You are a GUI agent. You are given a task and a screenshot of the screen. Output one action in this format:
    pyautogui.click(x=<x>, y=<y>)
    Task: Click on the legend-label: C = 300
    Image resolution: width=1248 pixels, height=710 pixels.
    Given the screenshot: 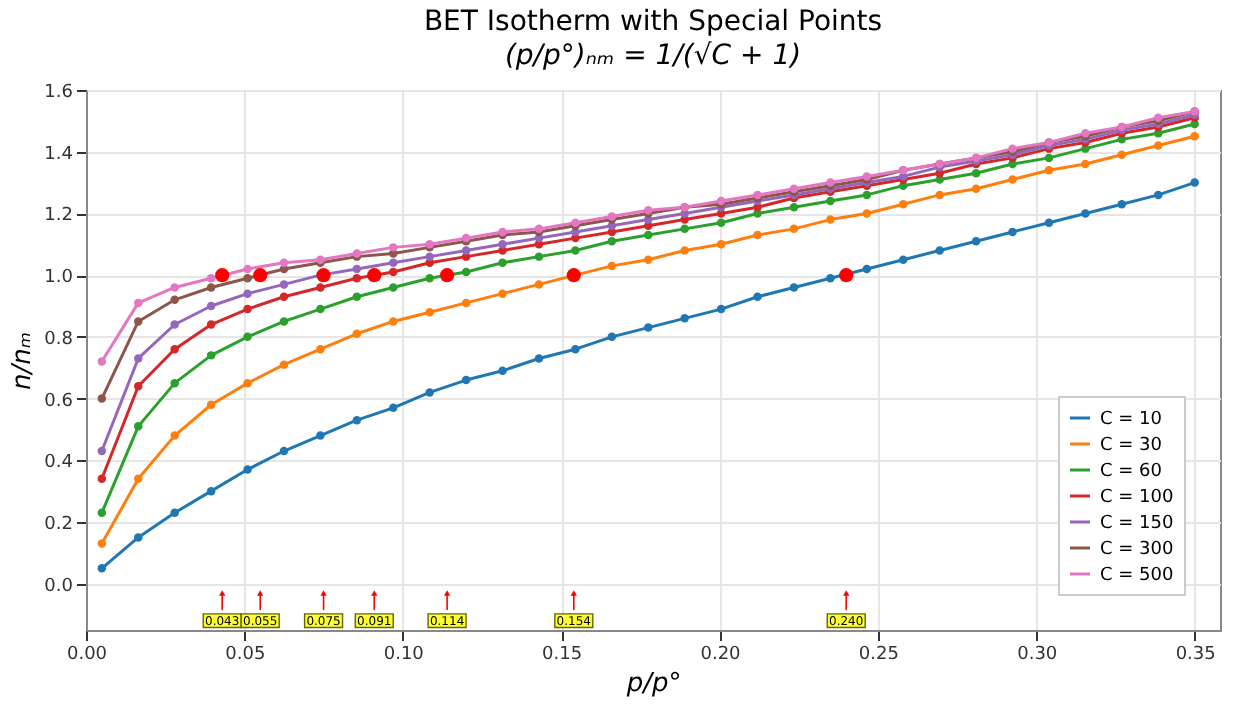 What is the action you would take?
    pyautogui.click(x=1137, y=550)
    